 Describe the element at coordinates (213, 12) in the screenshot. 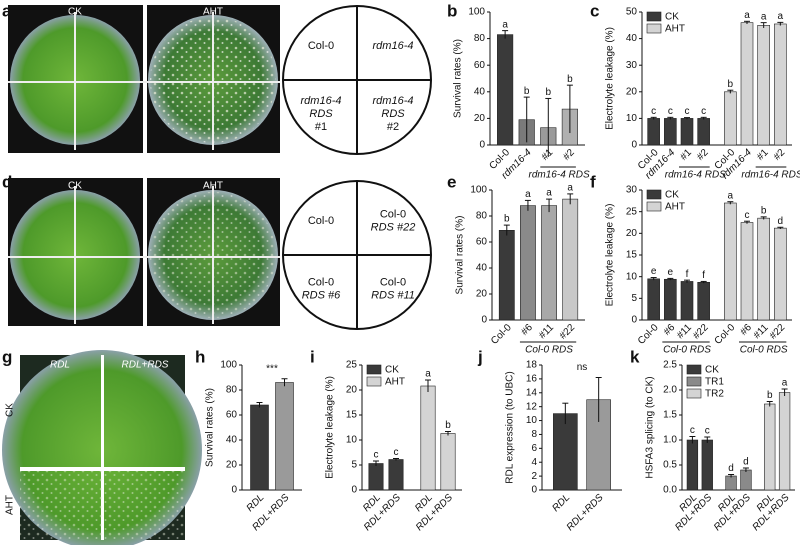

I see `plate-label: AHT` at that location.